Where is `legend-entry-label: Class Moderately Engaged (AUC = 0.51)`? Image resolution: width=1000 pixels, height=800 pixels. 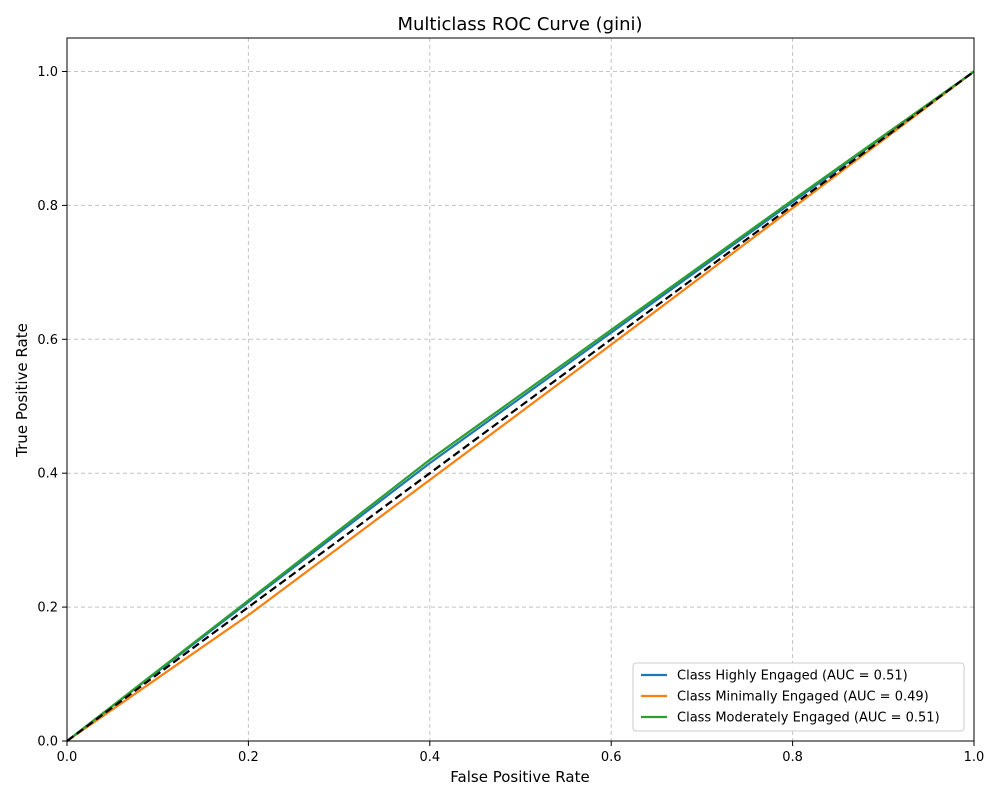 legend-entry-label: Class Moderately Engaged (AUC = 0.51) is located at coordinates (808, 718).